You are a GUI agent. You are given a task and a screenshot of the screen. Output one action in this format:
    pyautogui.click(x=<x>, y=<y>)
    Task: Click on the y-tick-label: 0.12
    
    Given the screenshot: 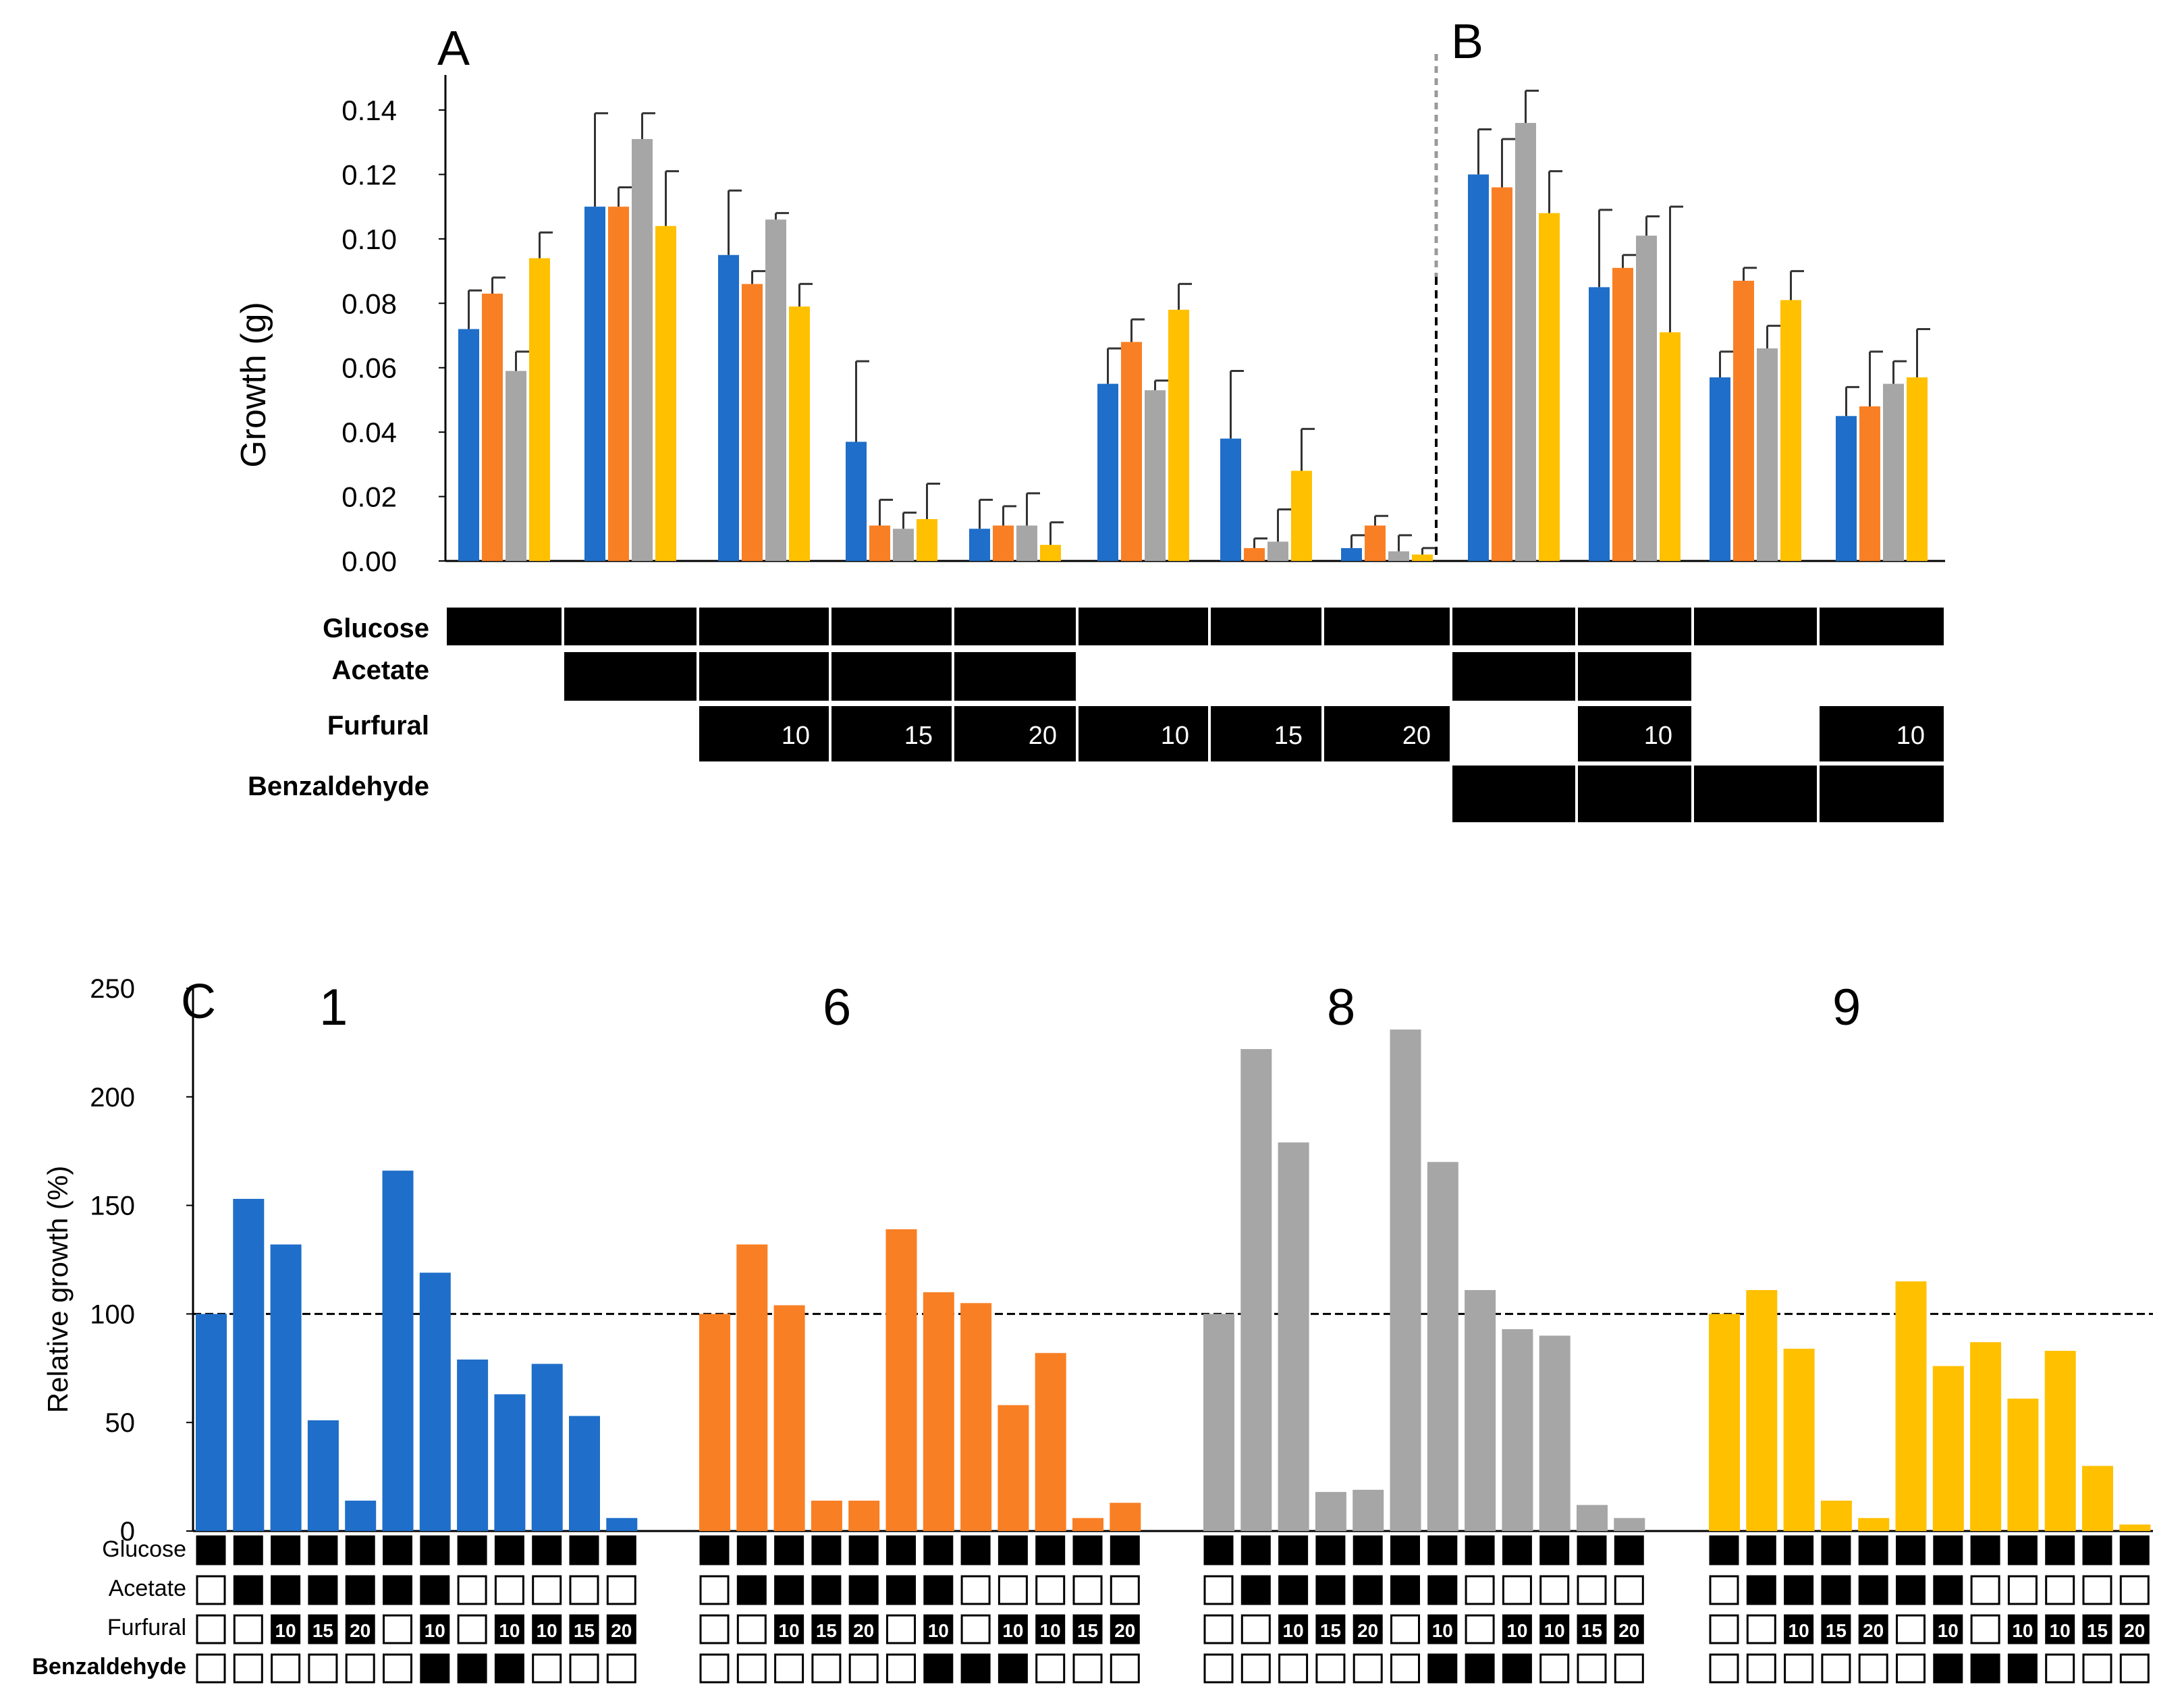 What is the action you would take?
    pyautogui.click(x=370, y=174)
    